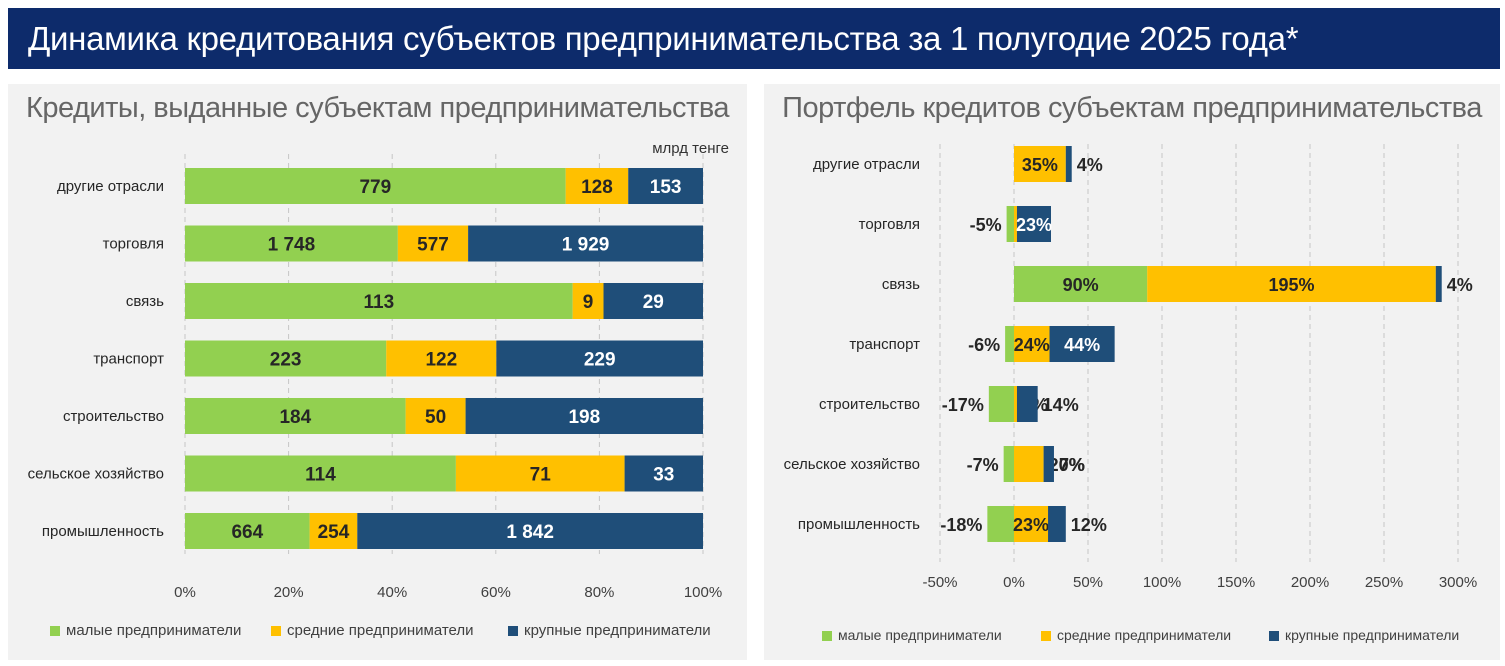  I want to click on data-label: 229, so click(600, 360).